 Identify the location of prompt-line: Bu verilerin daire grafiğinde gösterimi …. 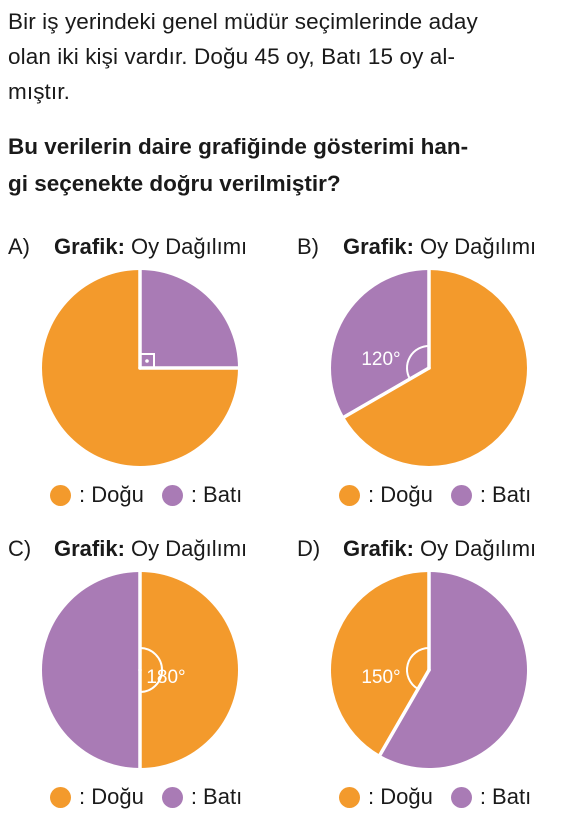
(238, 146).